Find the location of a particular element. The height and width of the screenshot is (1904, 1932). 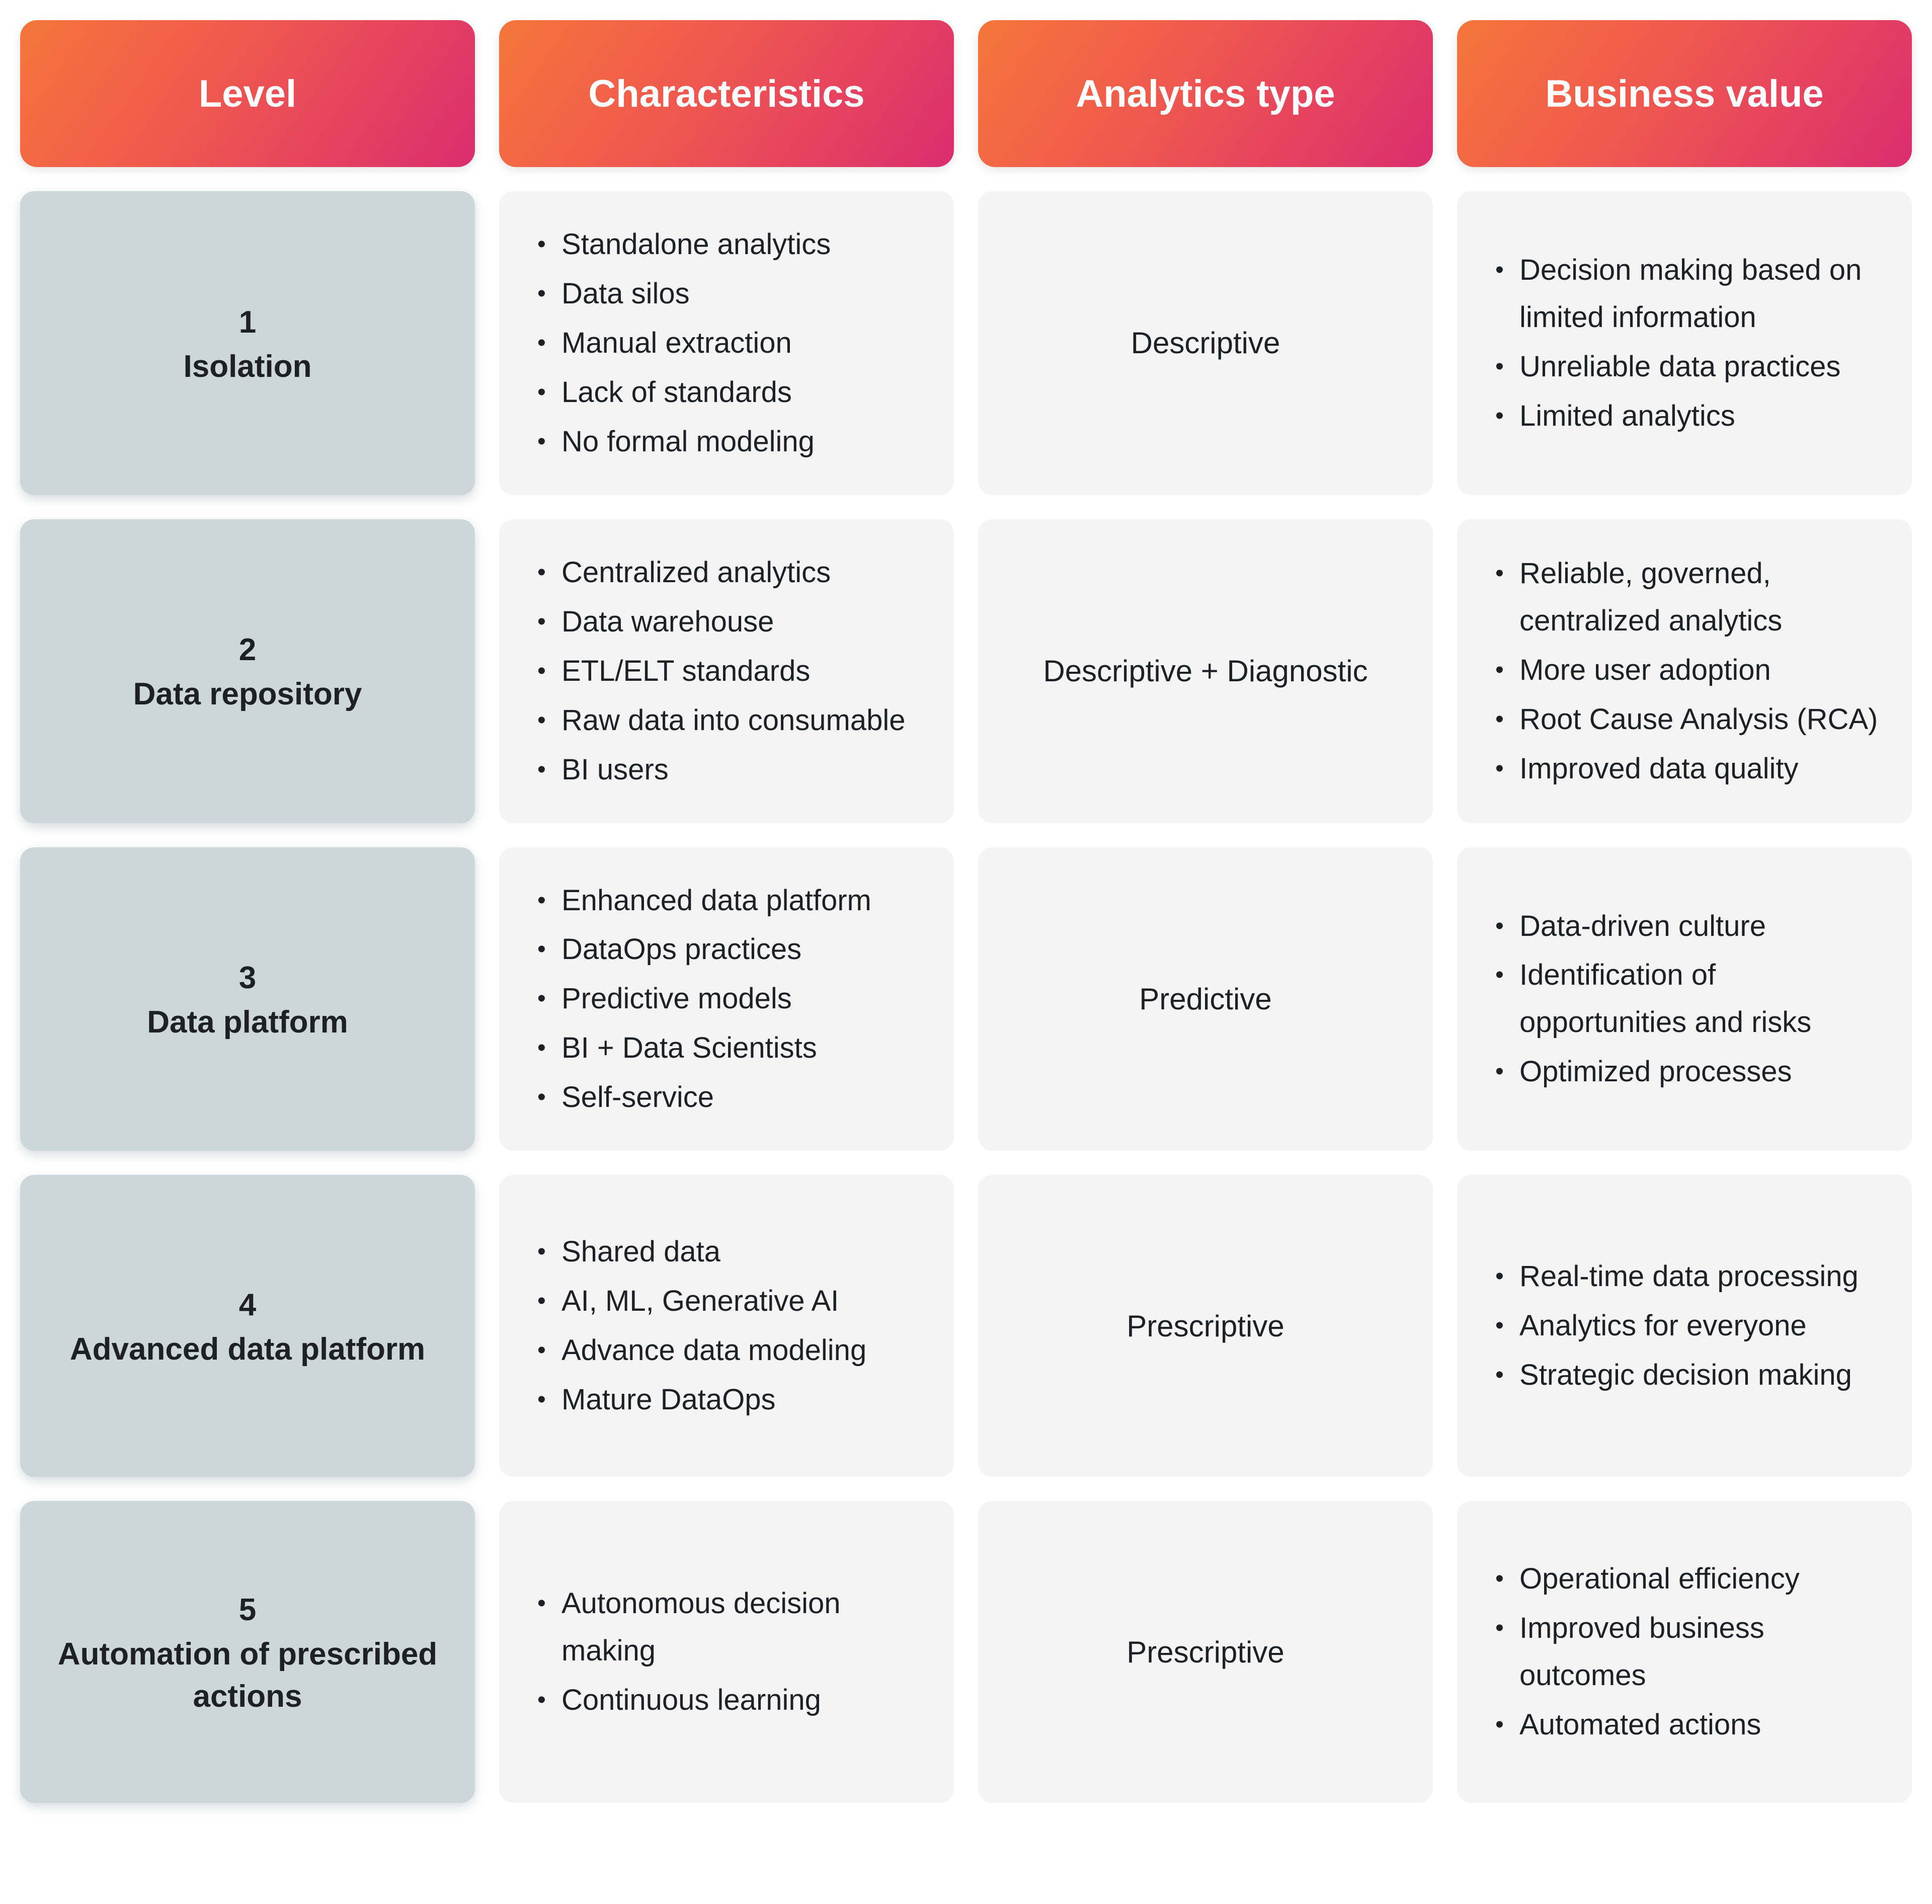

characteristic-item: Lack of standards is located at coordinates (726, 392).